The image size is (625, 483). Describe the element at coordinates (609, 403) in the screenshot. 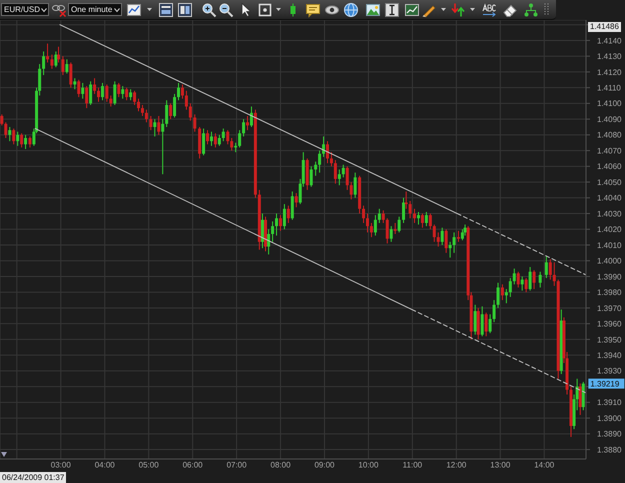

I see `y-tick-label: 1.3910` at that location.